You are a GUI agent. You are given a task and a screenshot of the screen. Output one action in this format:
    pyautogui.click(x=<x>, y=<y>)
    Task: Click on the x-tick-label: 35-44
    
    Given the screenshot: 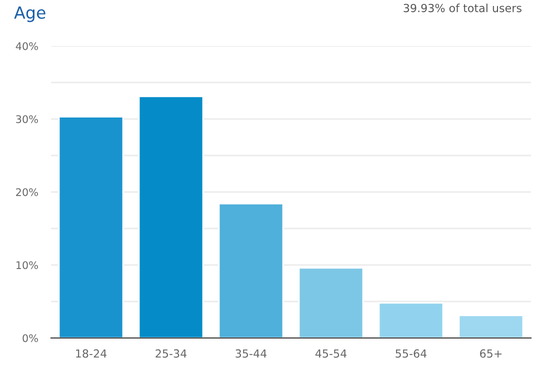 What is the action you would take?
    pyautogui.click(x=251, y=353)
    